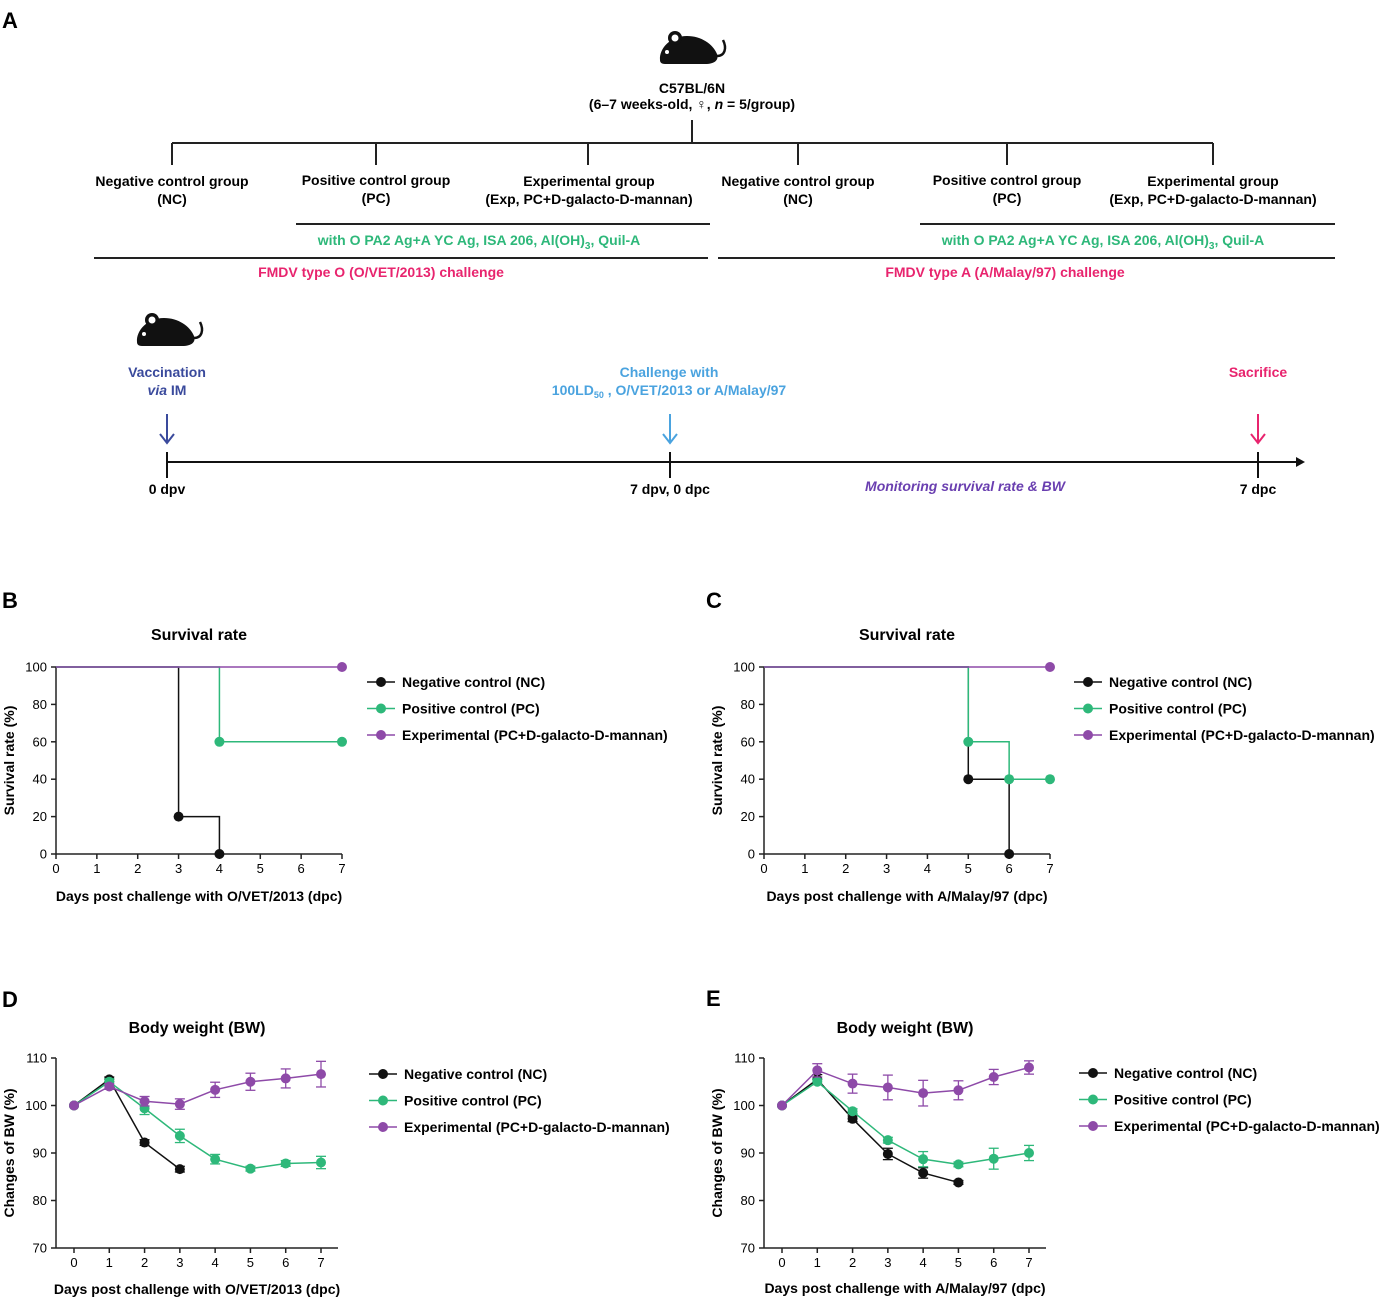 The image size is (1385, 1298). I want to click on right-group-exp-abbr: (Exp, PC+D-galacto-D-mannan), so click(1212, 199).